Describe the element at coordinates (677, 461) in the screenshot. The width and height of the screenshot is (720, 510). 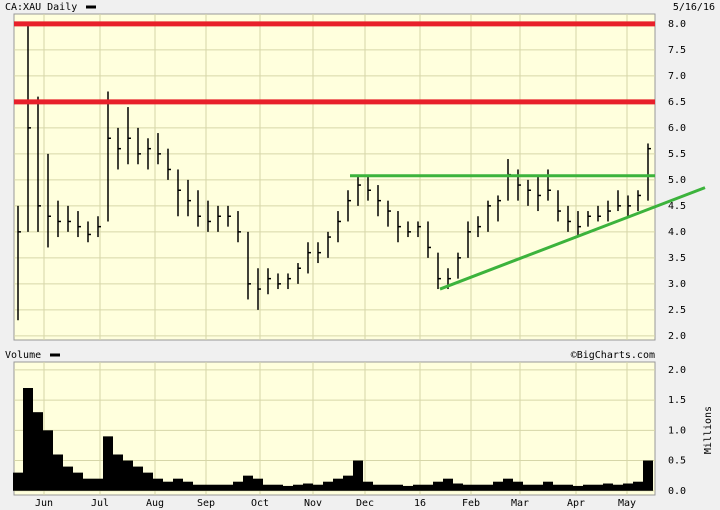
I see `y-tick-label: 0.5` at that location.